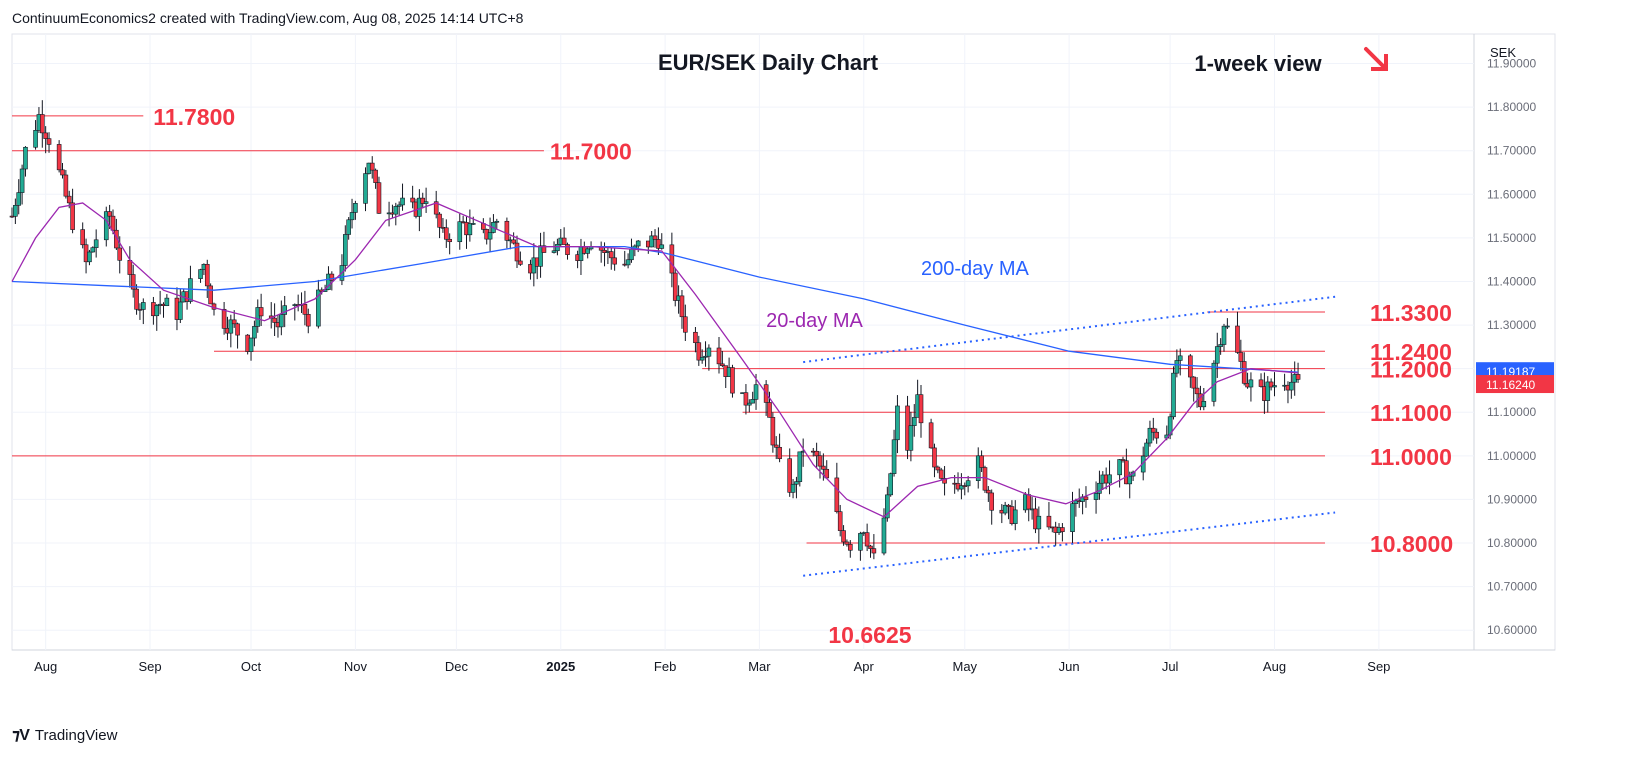  I want to click on down-arrow-icon, so click(1376, 59).